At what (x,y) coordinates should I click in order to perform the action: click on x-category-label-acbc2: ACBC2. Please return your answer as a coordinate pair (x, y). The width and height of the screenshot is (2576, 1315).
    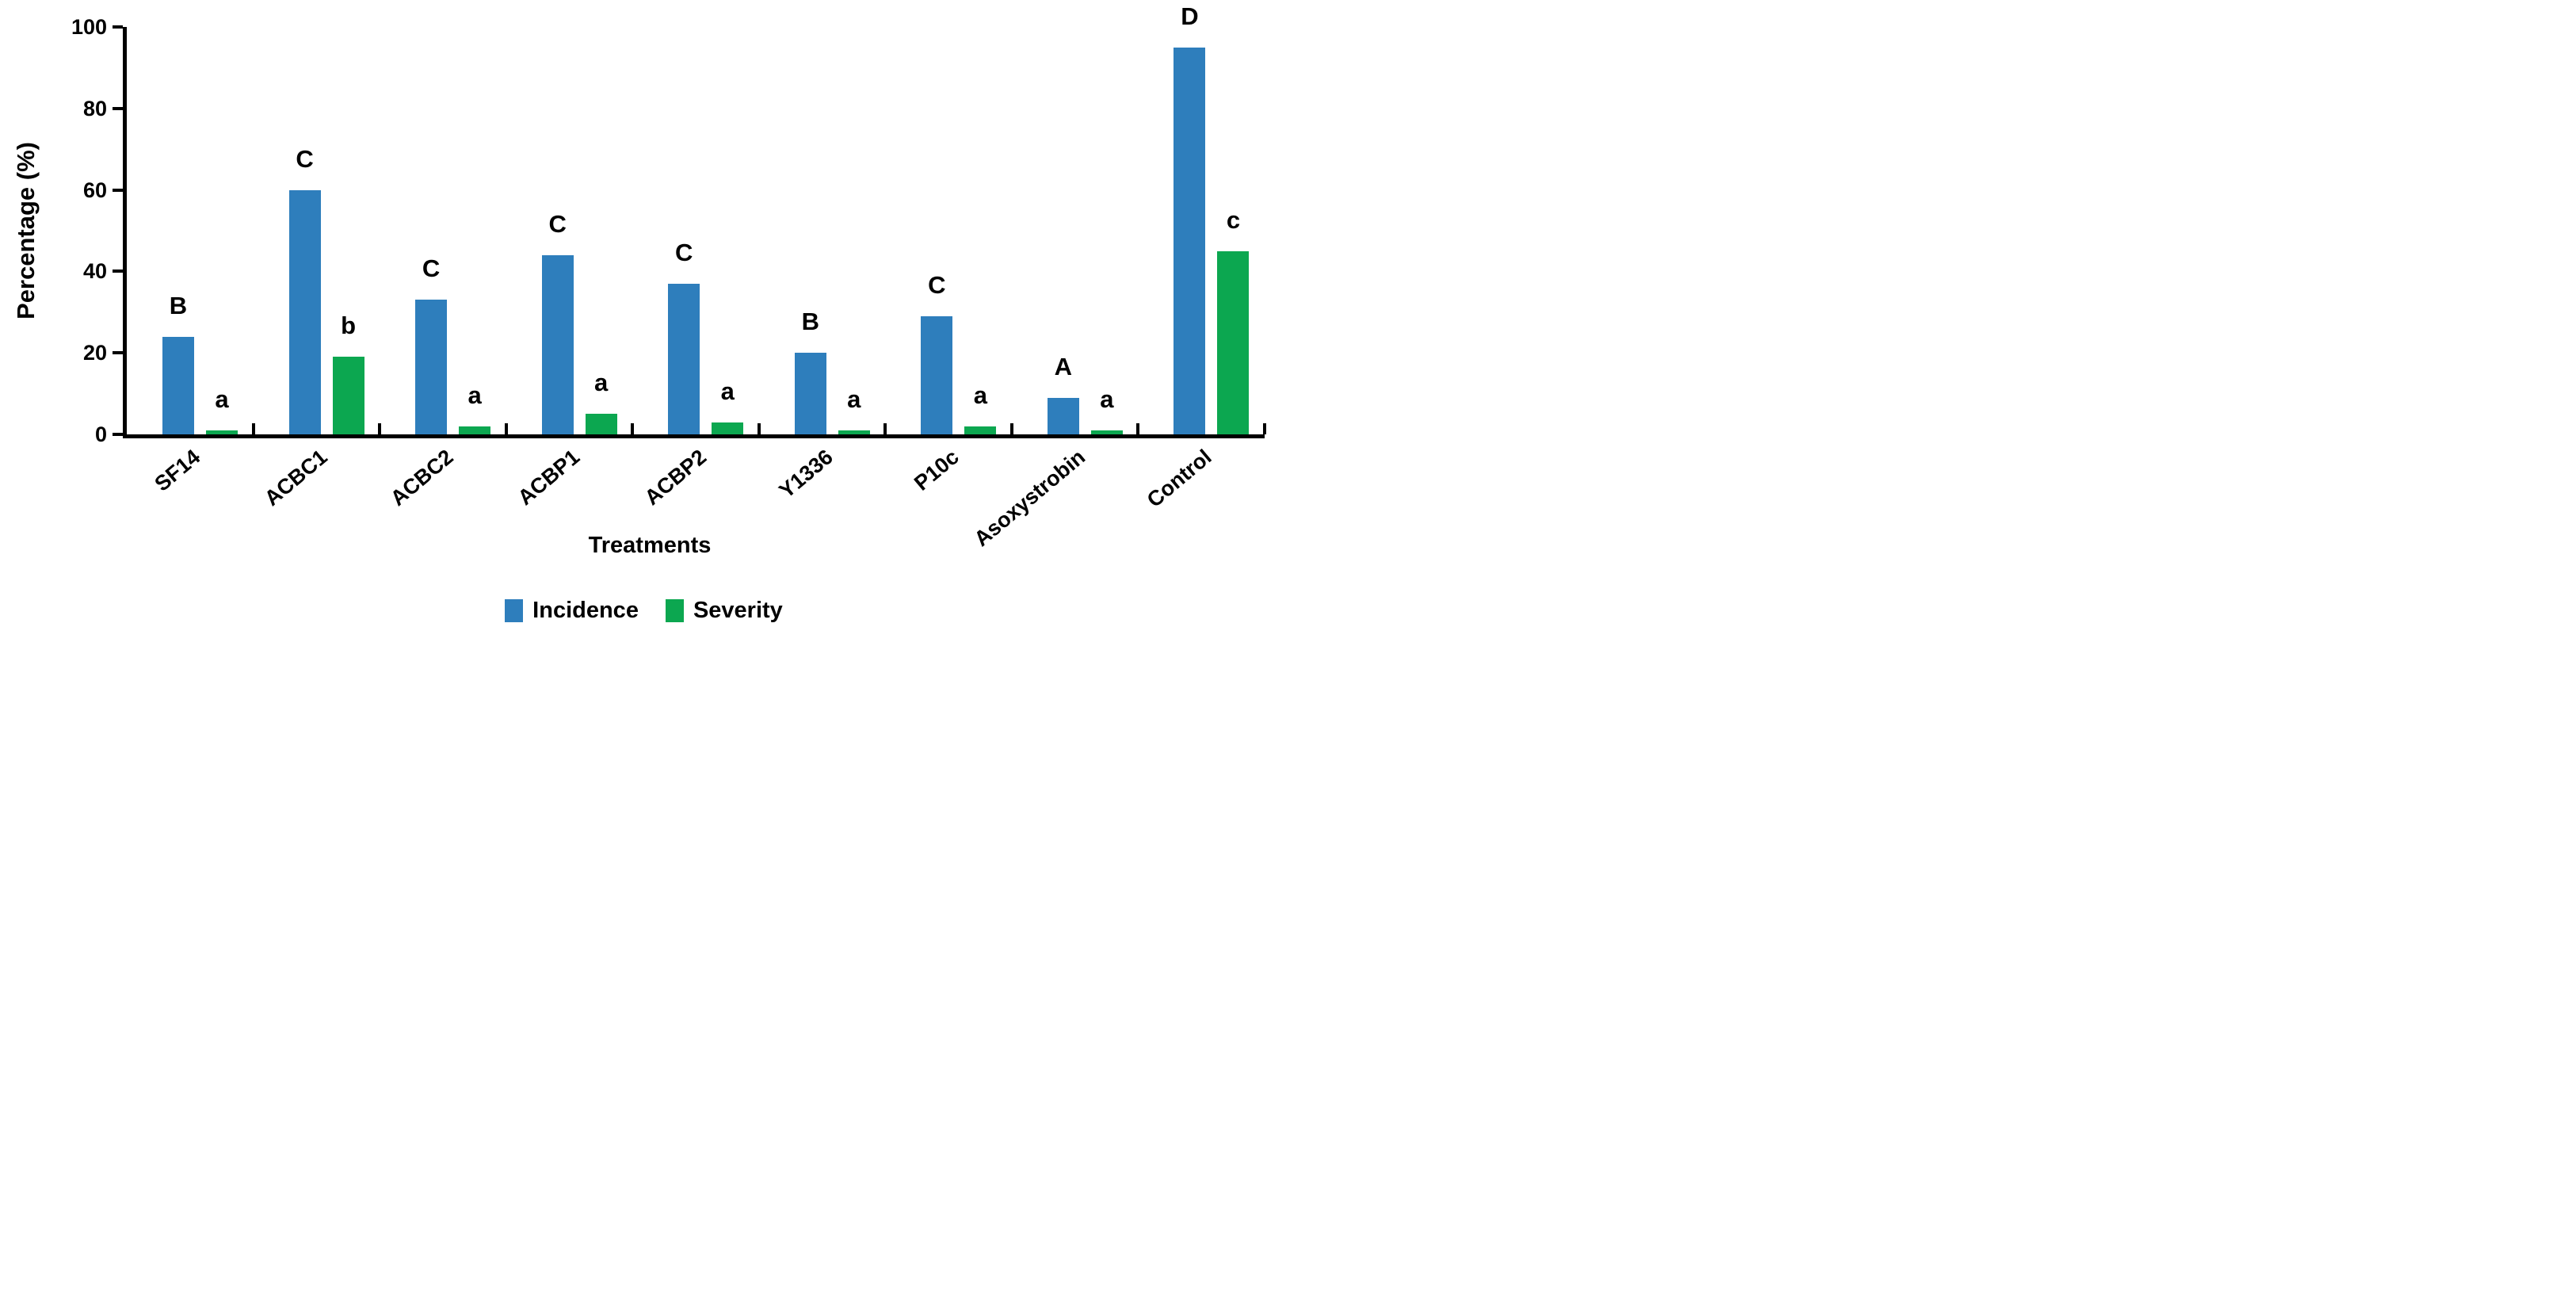
    Looking at the image, I should click on (422, 478).